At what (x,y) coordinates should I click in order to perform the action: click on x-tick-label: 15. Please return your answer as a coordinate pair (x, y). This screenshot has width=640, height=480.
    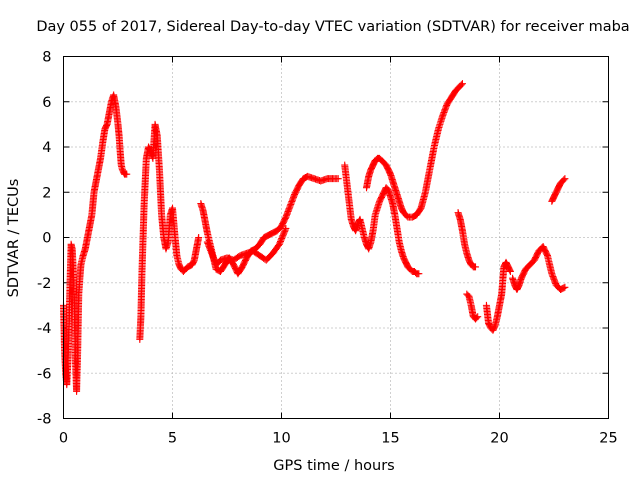
    Looking at the image, I should click on (390, 439).